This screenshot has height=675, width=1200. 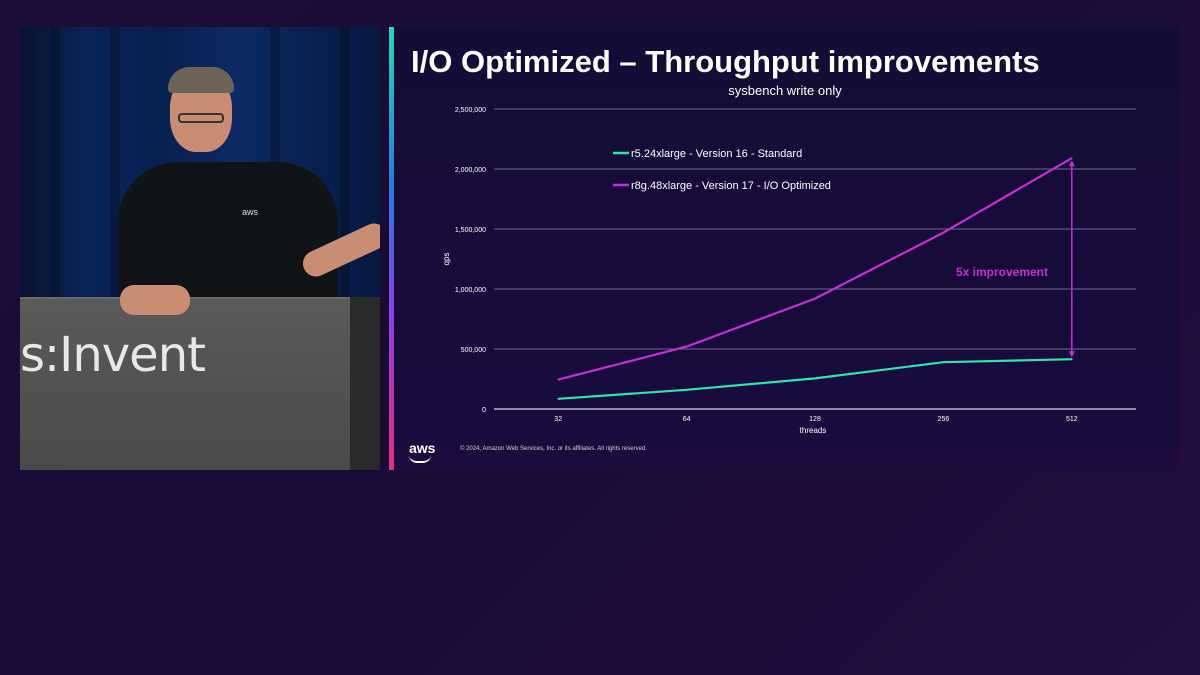 I want to click on podium: s:Invent, so click(x=185, y=383).